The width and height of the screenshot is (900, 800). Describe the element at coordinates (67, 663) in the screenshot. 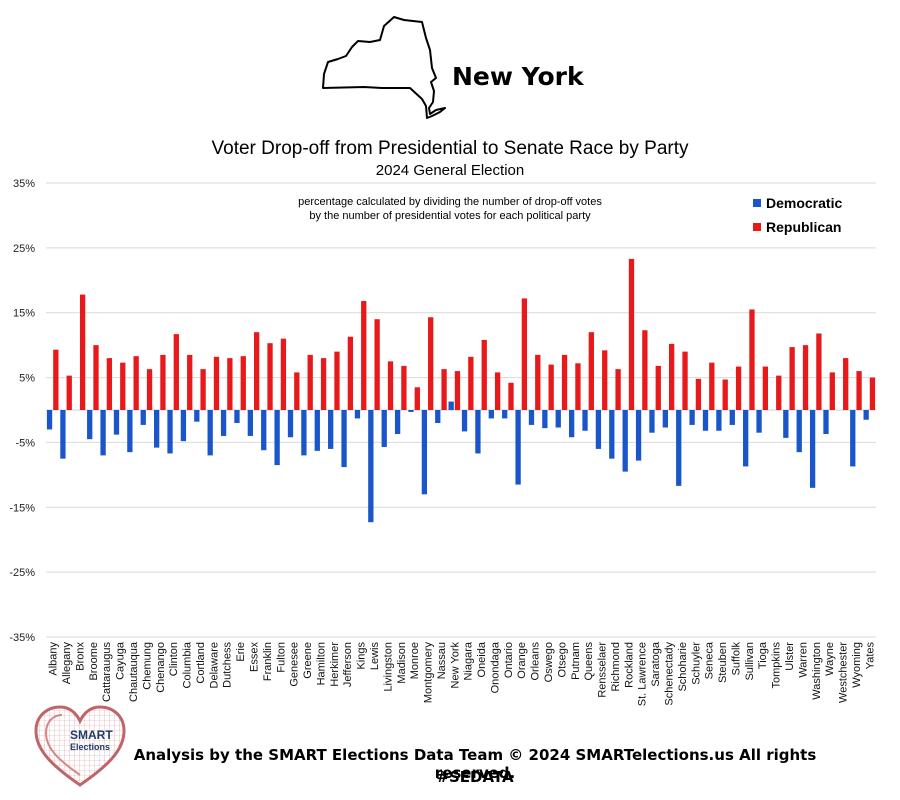

I see `x-tick-label: Allegany` at that location.